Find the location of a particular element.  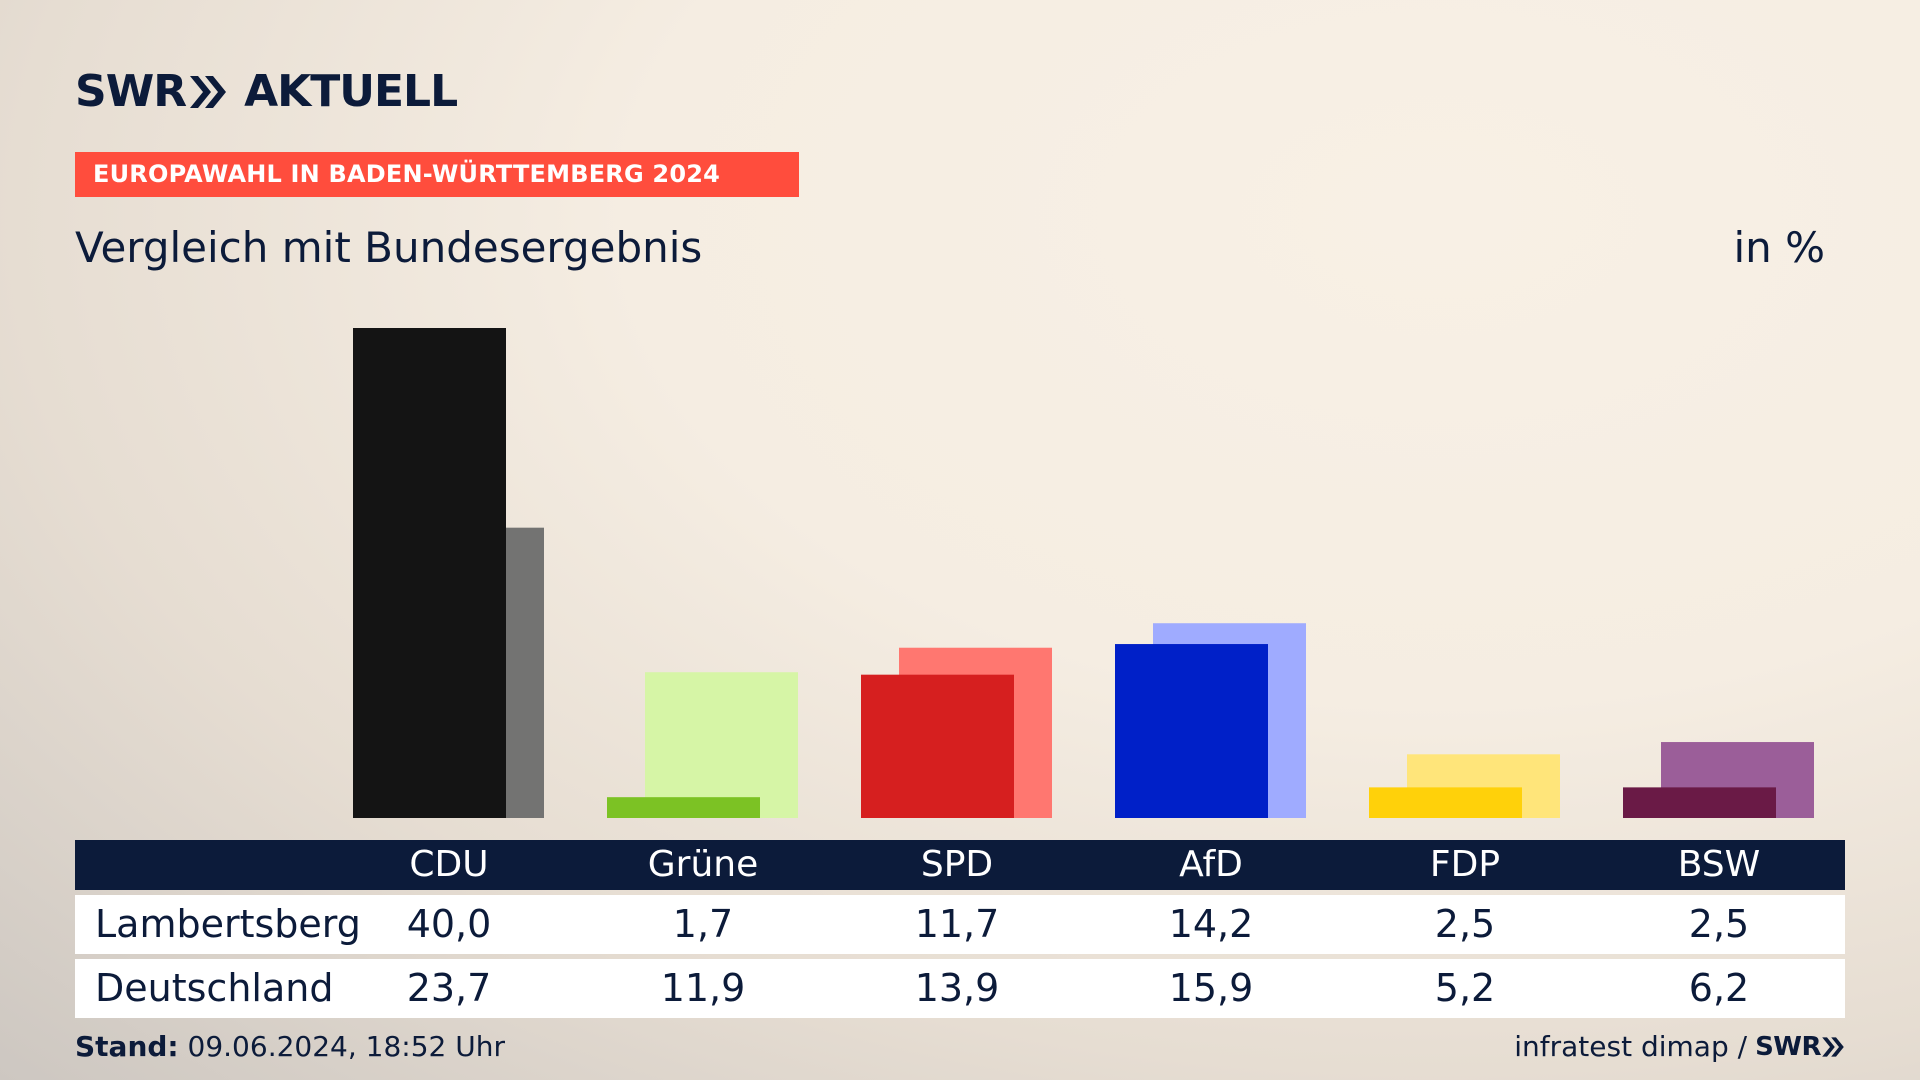

column-header: CDU is located at coordinates (449, 864).